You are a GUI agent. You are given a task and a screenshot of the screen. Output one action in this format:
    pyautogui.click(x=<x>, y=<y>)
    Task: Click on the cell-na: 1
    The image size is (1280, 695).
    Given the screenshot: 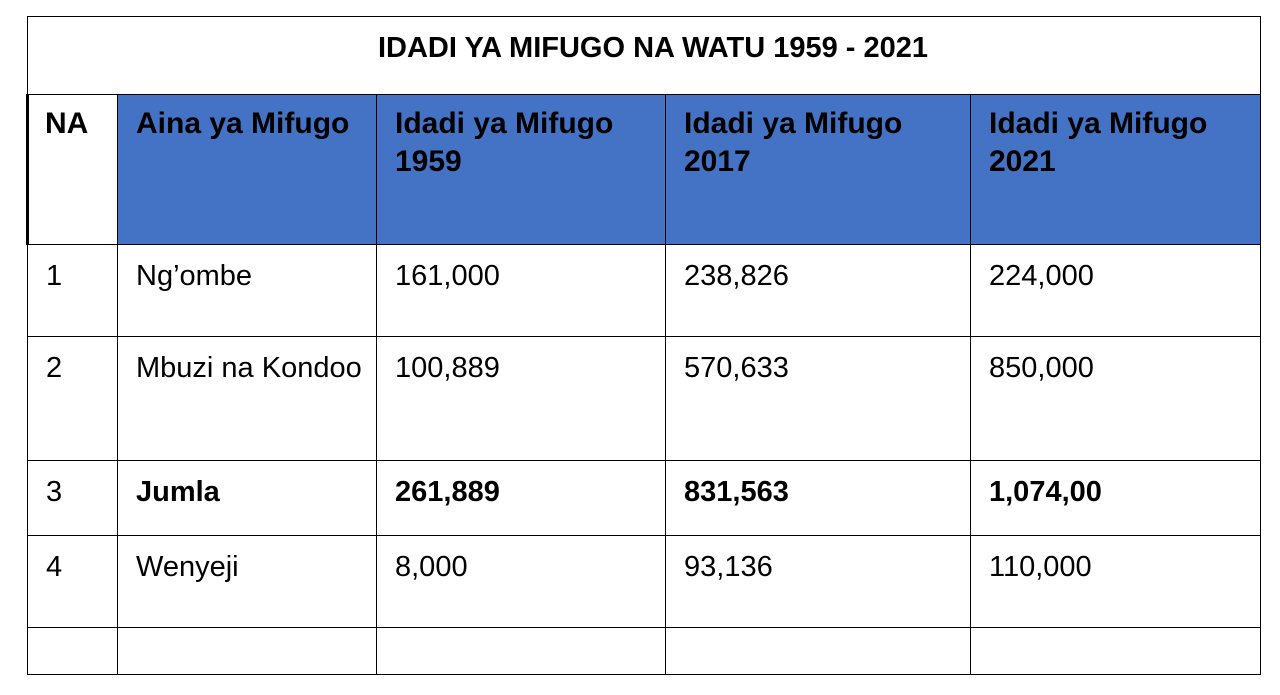 What is the action you would take?
    pyautogui.click(x=72, y=290)
    